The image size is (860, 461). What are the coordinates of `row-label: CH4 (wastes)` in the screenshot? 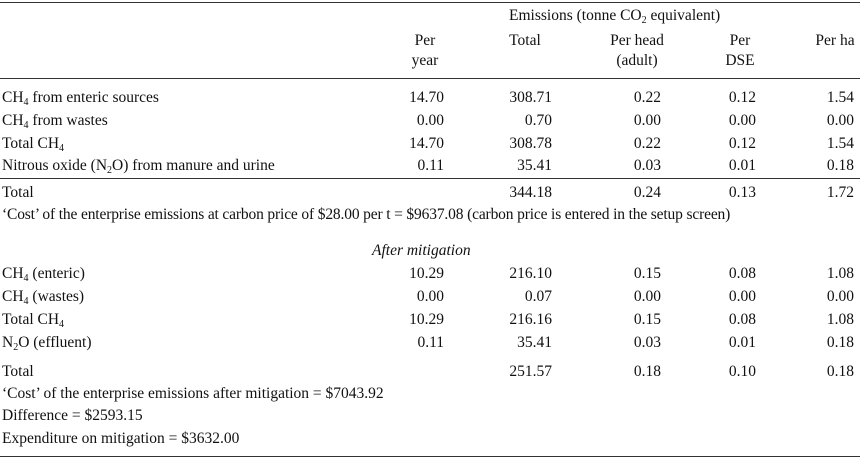 It's located at (43, 297).